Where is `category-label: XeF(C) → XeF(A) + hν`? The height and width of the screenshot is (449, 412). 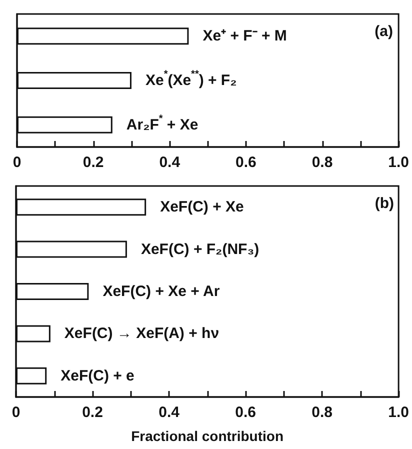 category-label: XeF(C) → XeF(A) + hν is located at coordinates (142, 333).